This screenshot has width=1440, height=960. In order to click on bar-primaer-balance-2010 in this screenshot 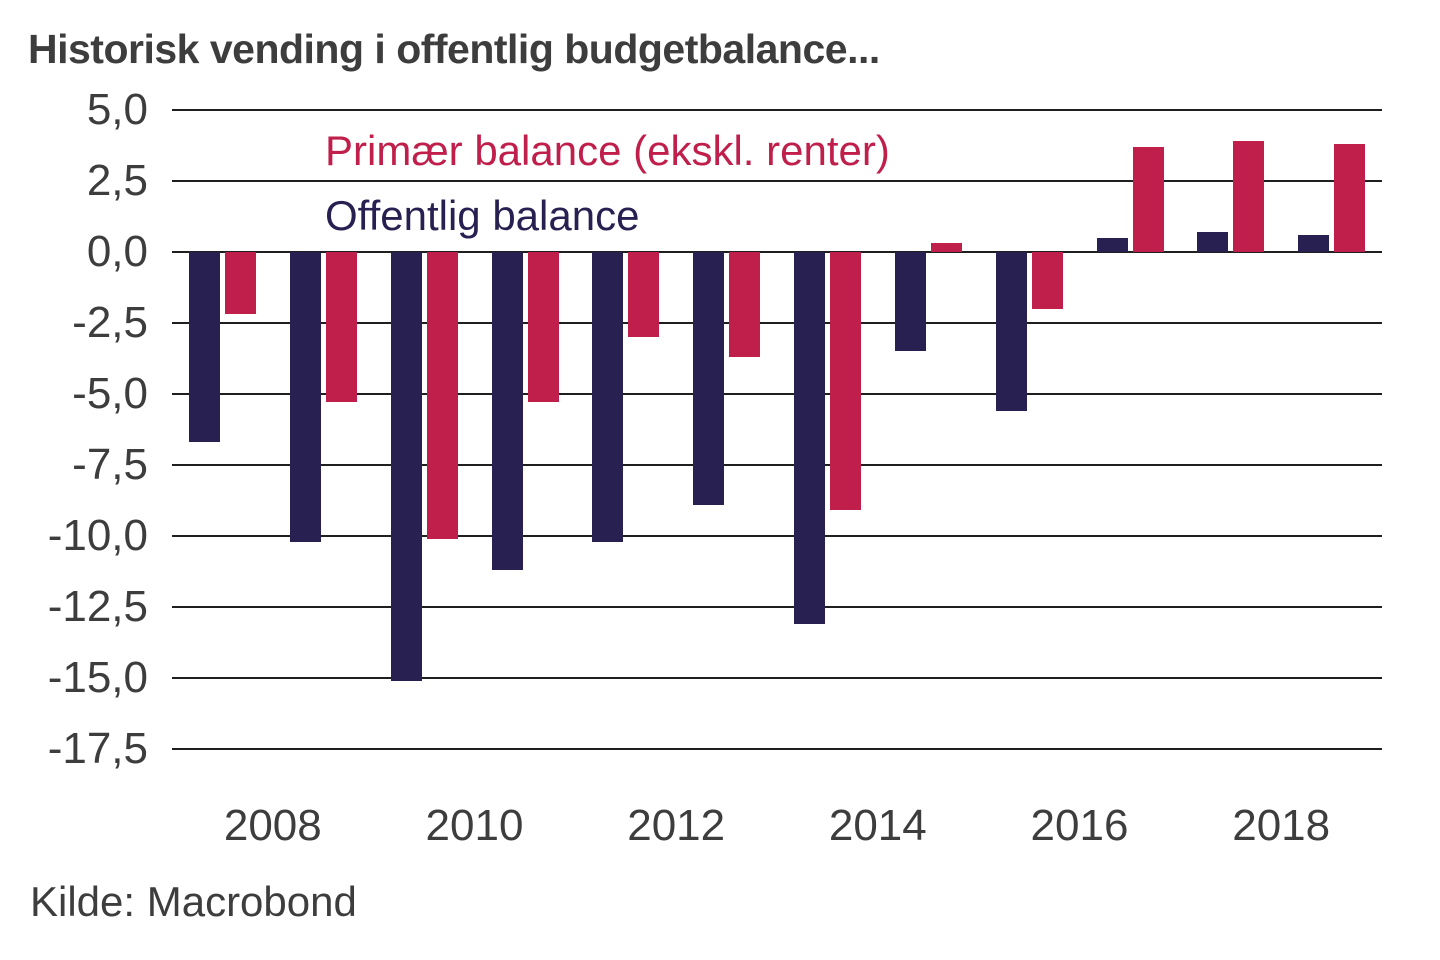, I will do `click(543, 327)`.